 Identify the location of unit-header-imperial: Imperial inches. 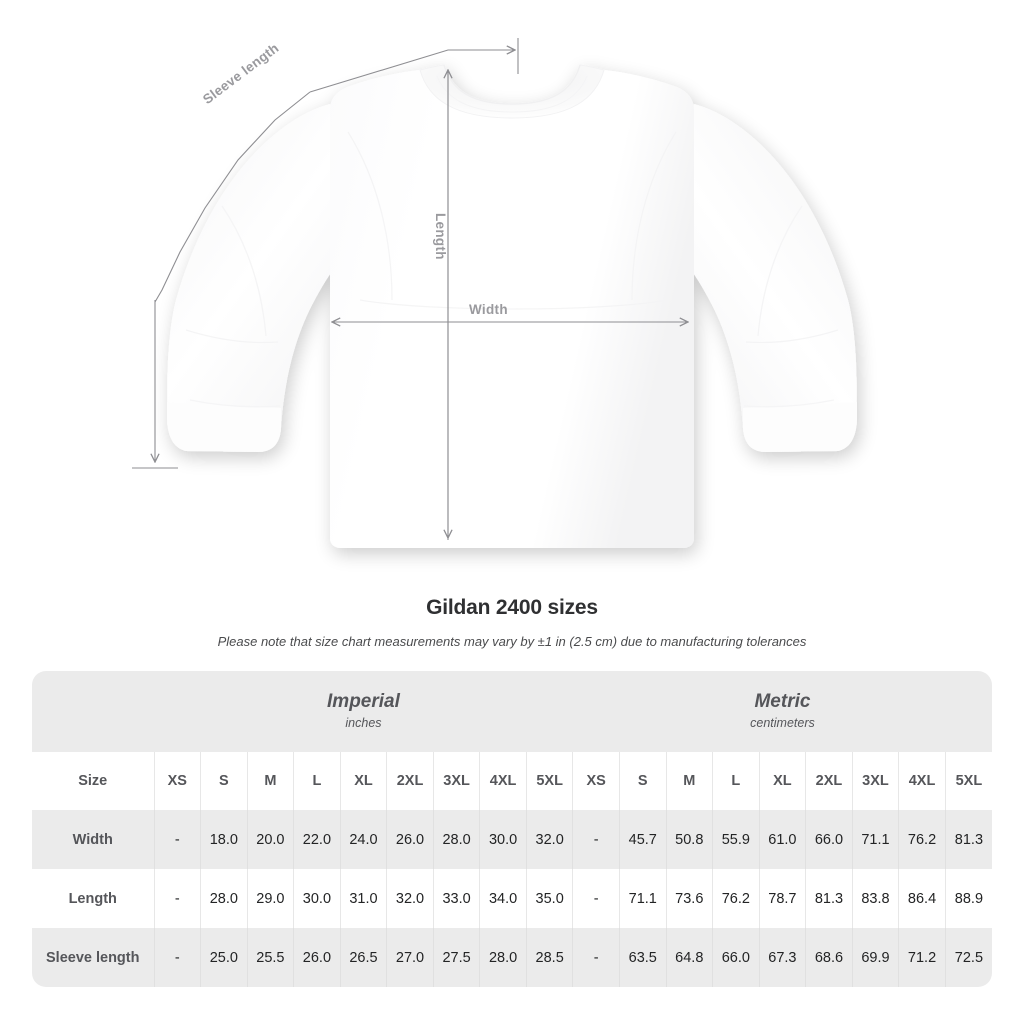
(363, 711).